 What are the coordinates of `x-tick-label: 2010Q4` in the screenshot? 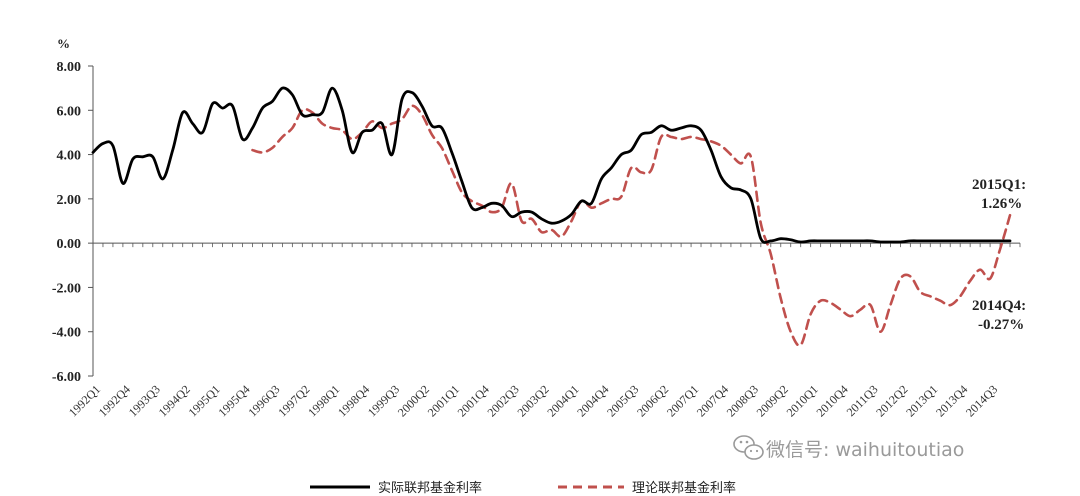 It's located at (831, 400).